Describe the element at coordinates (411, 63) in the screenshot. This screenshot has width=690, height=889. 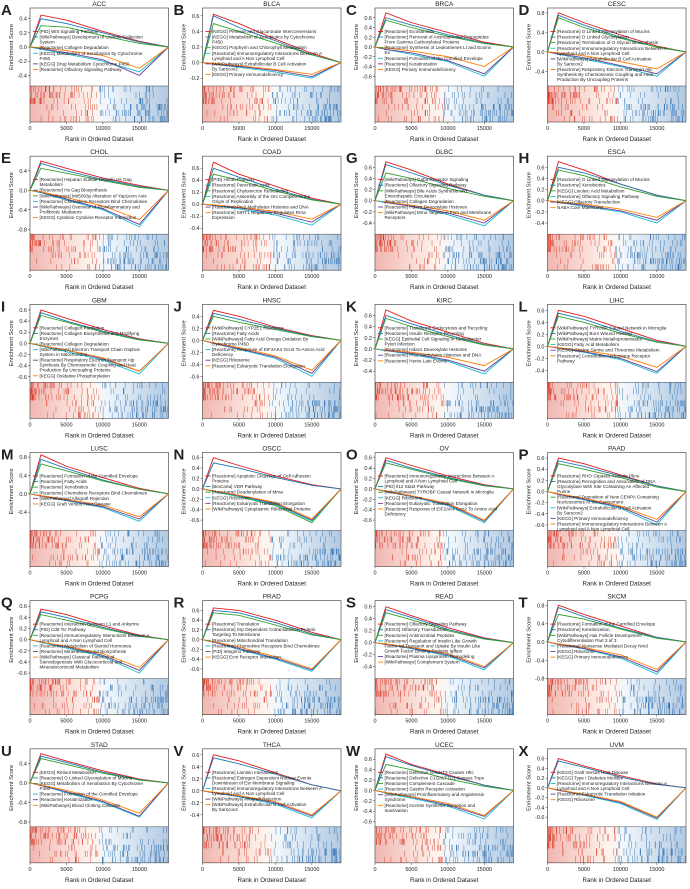
I see `legend-label-line: [Reactome] Keratinization` at that location.